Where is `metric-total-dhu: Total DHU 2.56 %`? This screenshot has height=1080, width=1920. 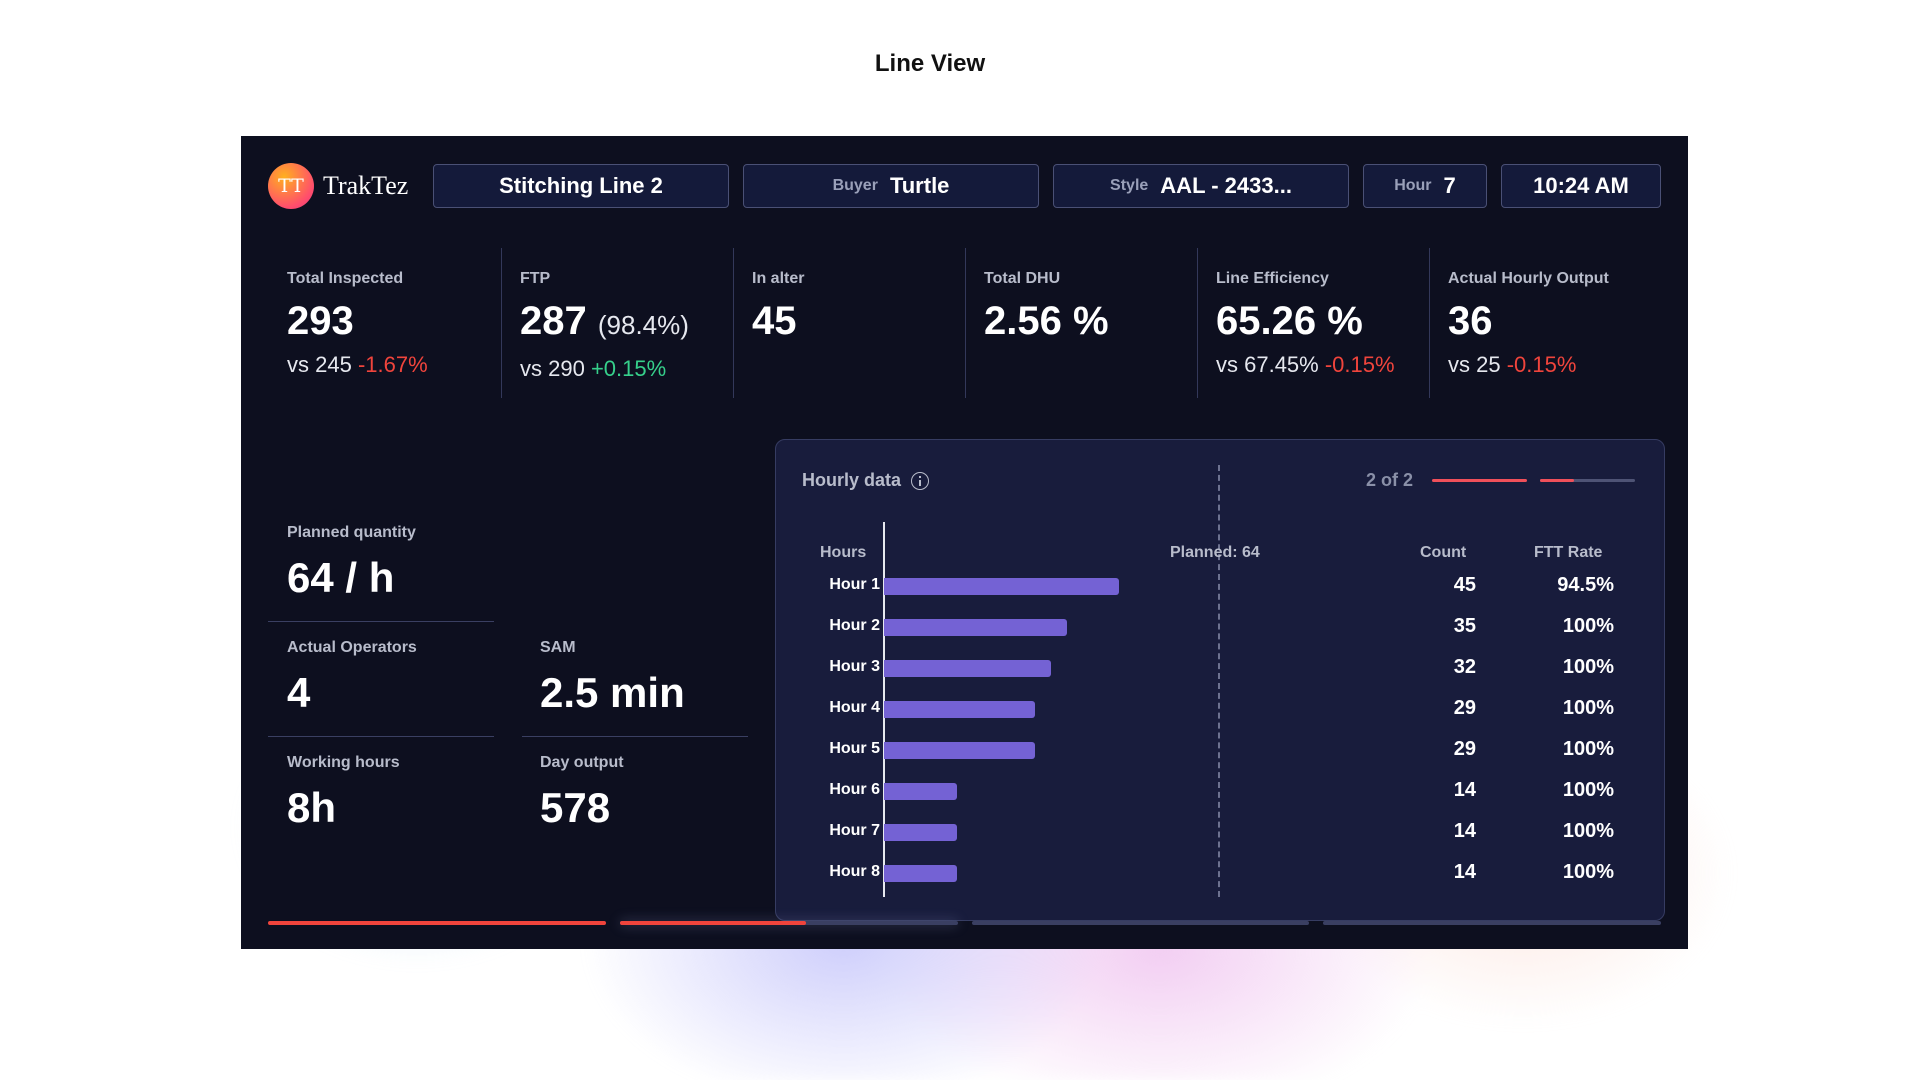
metric-total-dhu: Total DHU 2.56 % is located at coordinates (1081, 323).